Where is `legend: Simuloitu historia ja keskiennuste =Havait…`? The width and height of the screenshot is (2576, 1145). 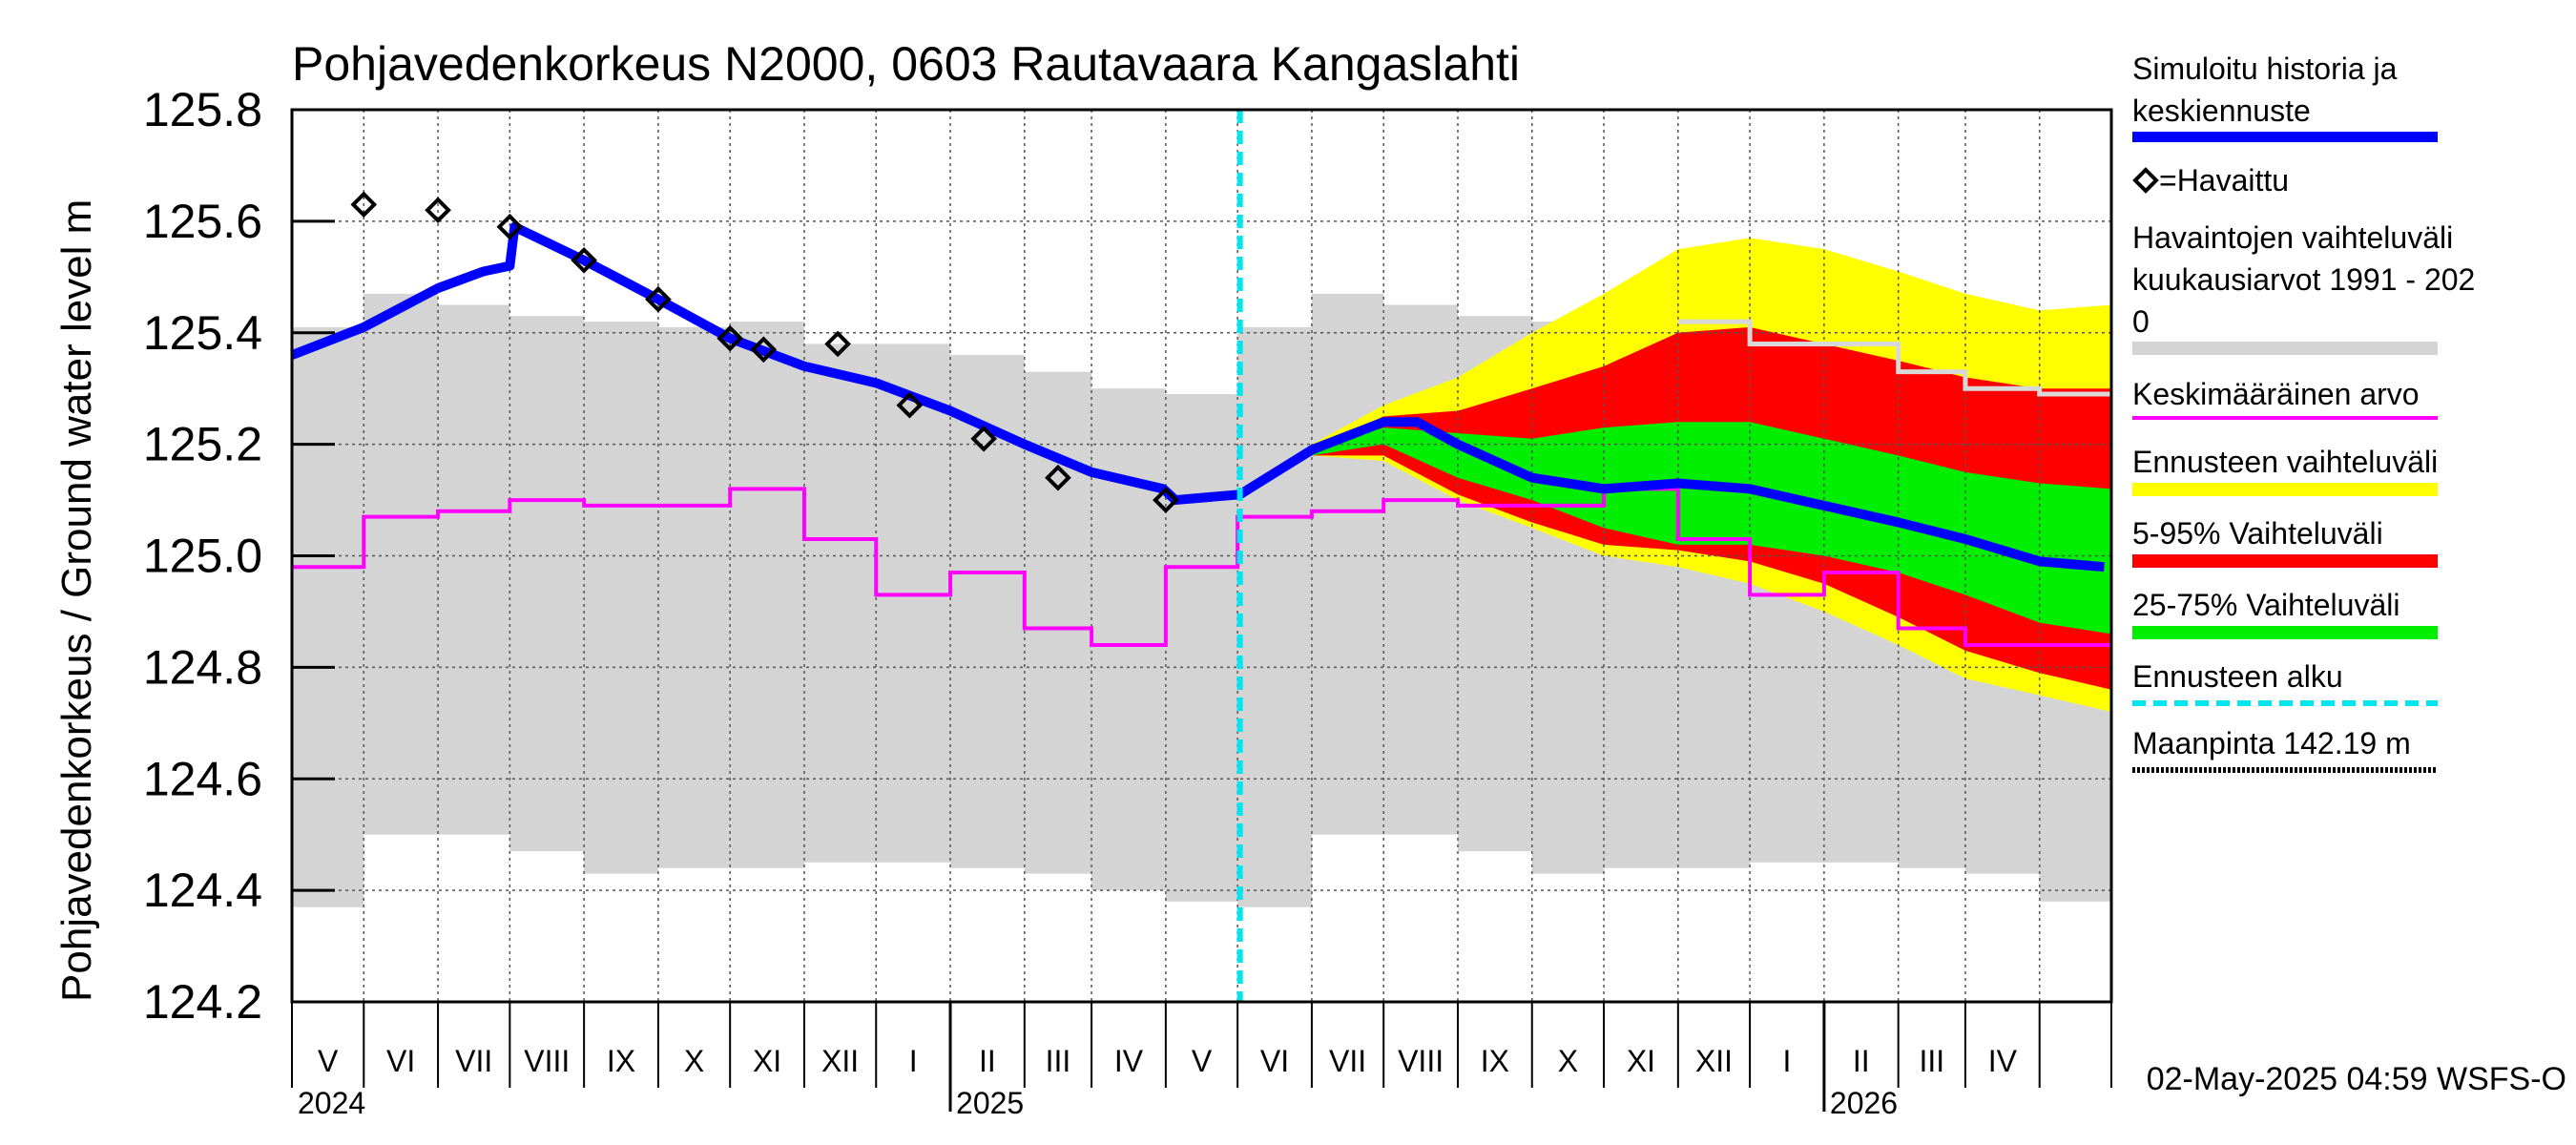 legend: Simuloitu historia ja keskiennuste =Havait… is located at coordinates (2303, 413).